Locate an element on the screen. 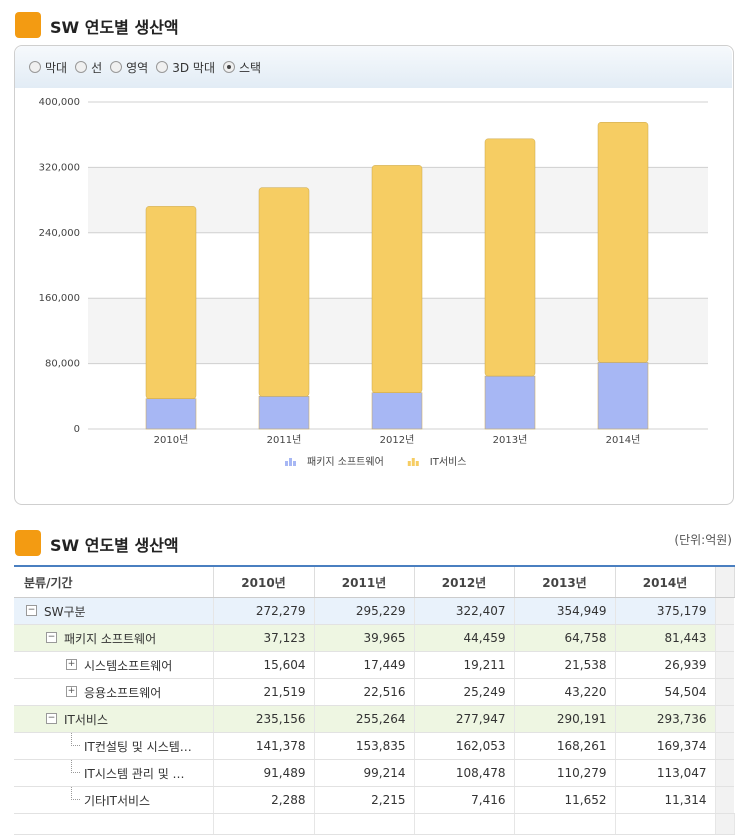 This screenshot has width=744, height=835. row-label-cell: − IT서비스 is located at coordinates (114, 719).